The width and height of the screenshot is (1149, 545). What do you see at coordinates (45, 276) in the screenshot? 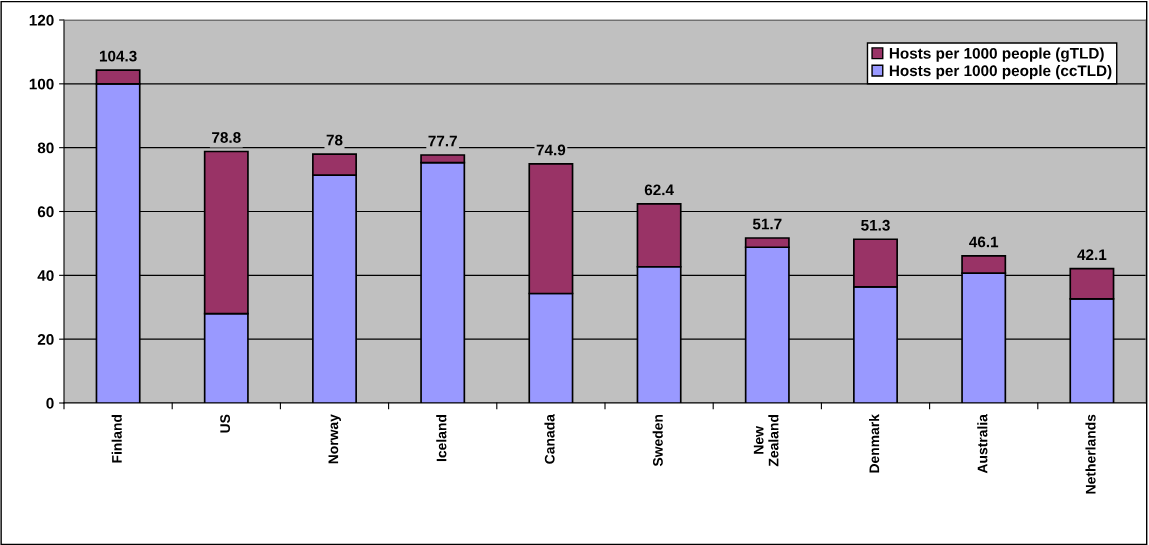
I see `y-tick-label: 40` at bounding box center [45, 276].